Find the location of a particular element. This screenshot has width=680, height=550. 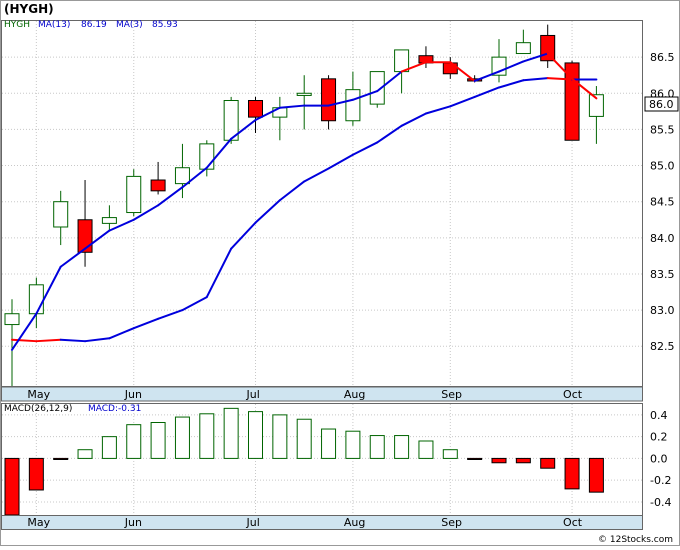

chart-title: (HYGH) is located at coordinates (29, 9).